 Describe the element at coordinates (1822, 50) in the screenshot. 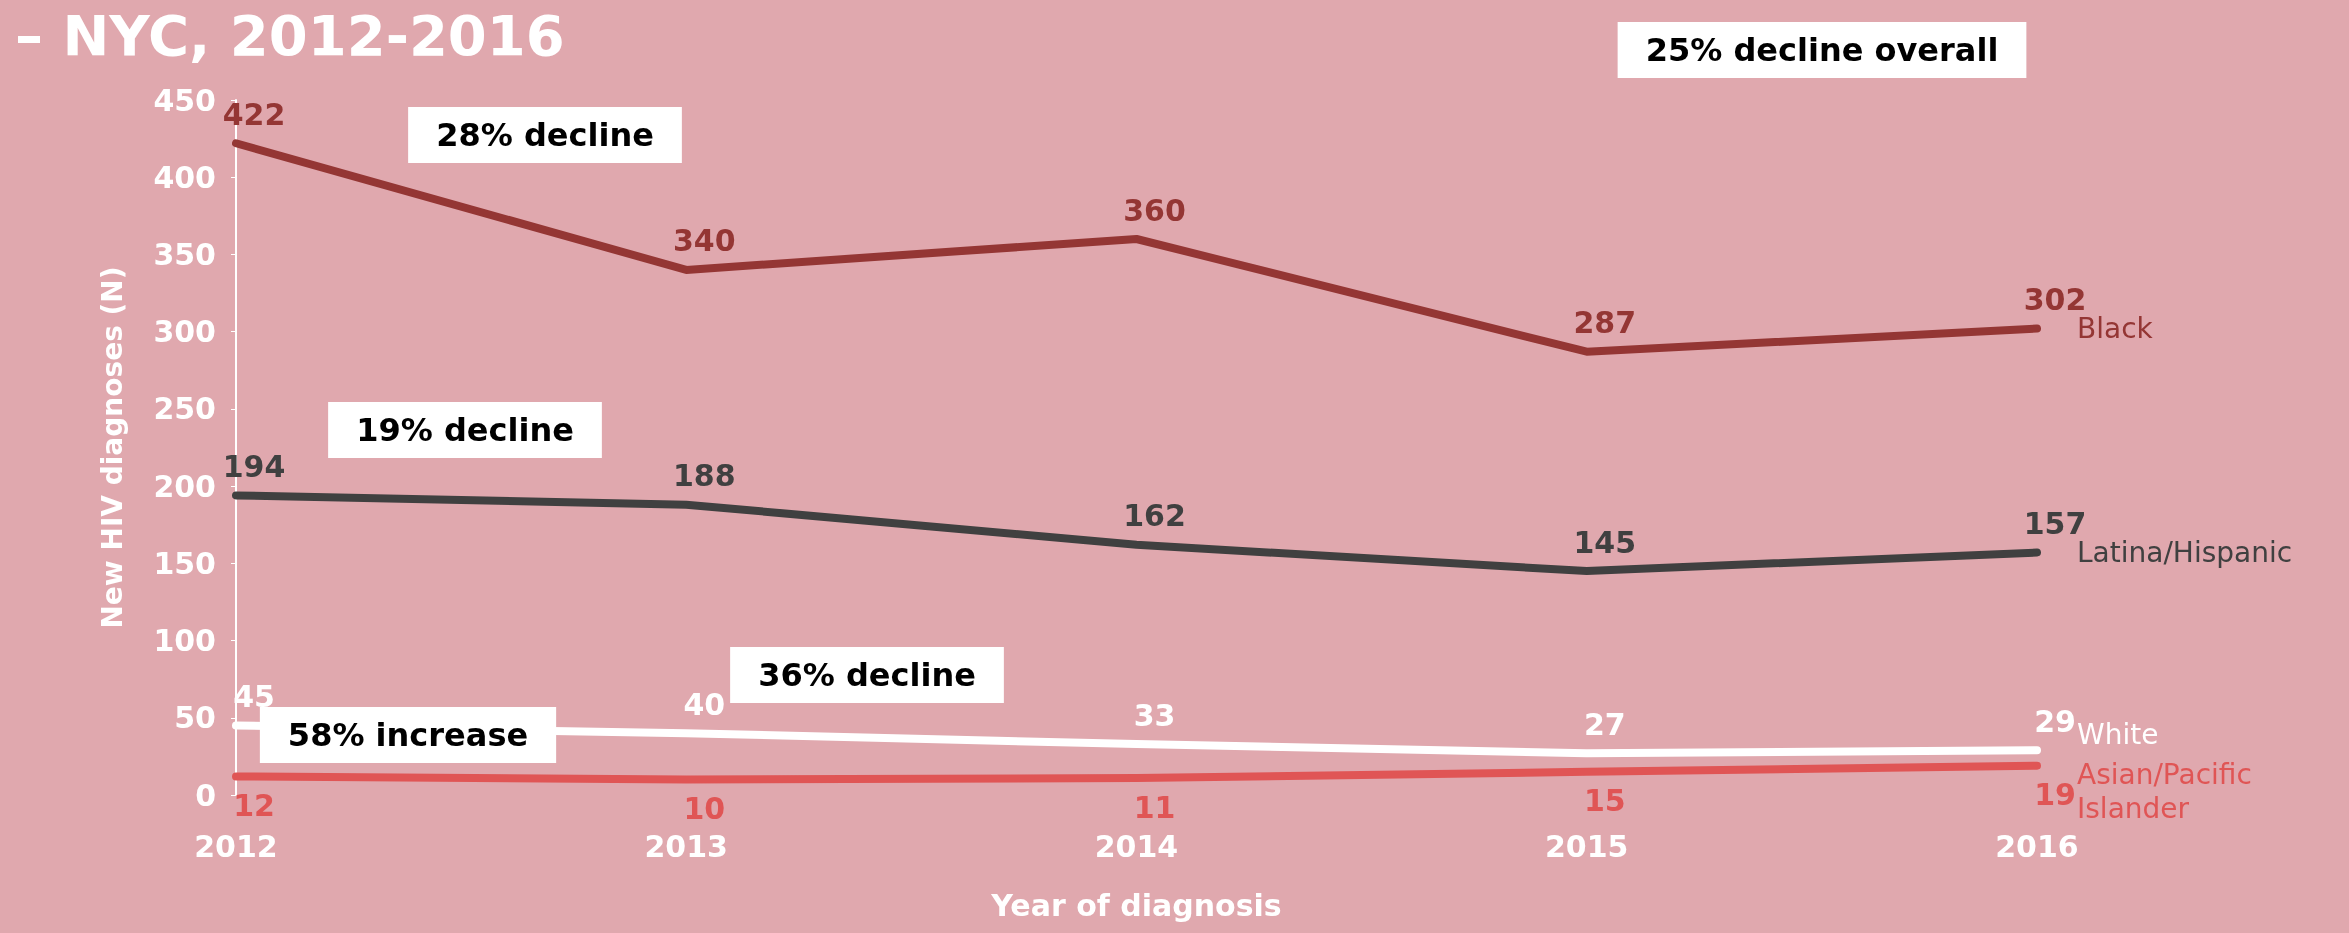

I see `text: 25% decline overall` at that location.